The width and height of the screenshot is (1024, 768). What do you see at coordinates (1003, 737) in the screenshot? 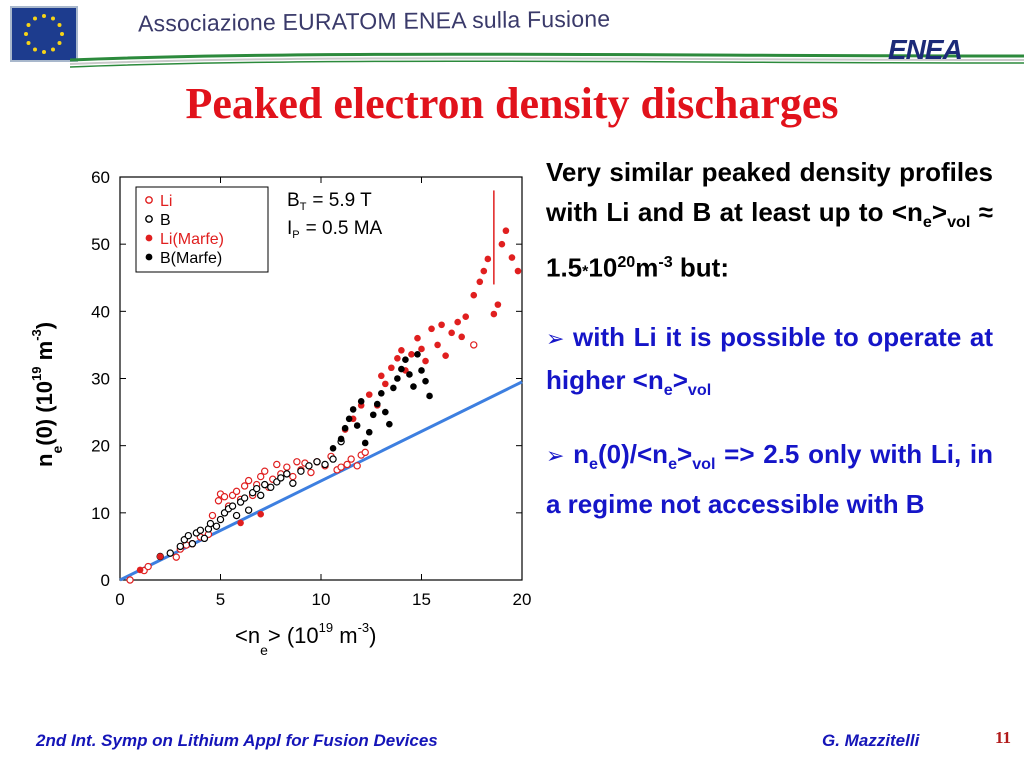
I see `page-number: 11` at bounding box center [1003, 737].